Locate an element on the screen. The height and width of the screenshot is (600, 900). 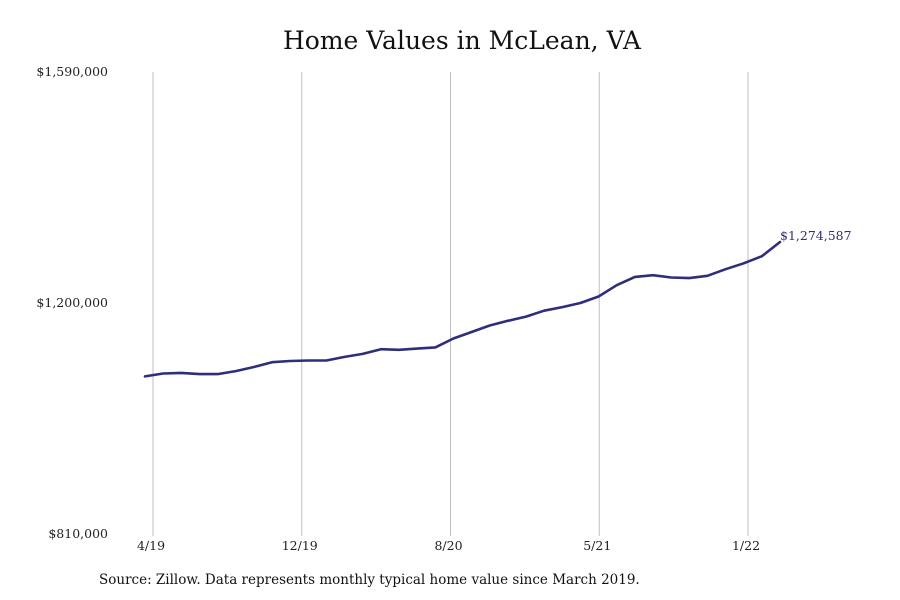
end-value-label-layer: $1,274,587 is located at coordinates (816, 235).